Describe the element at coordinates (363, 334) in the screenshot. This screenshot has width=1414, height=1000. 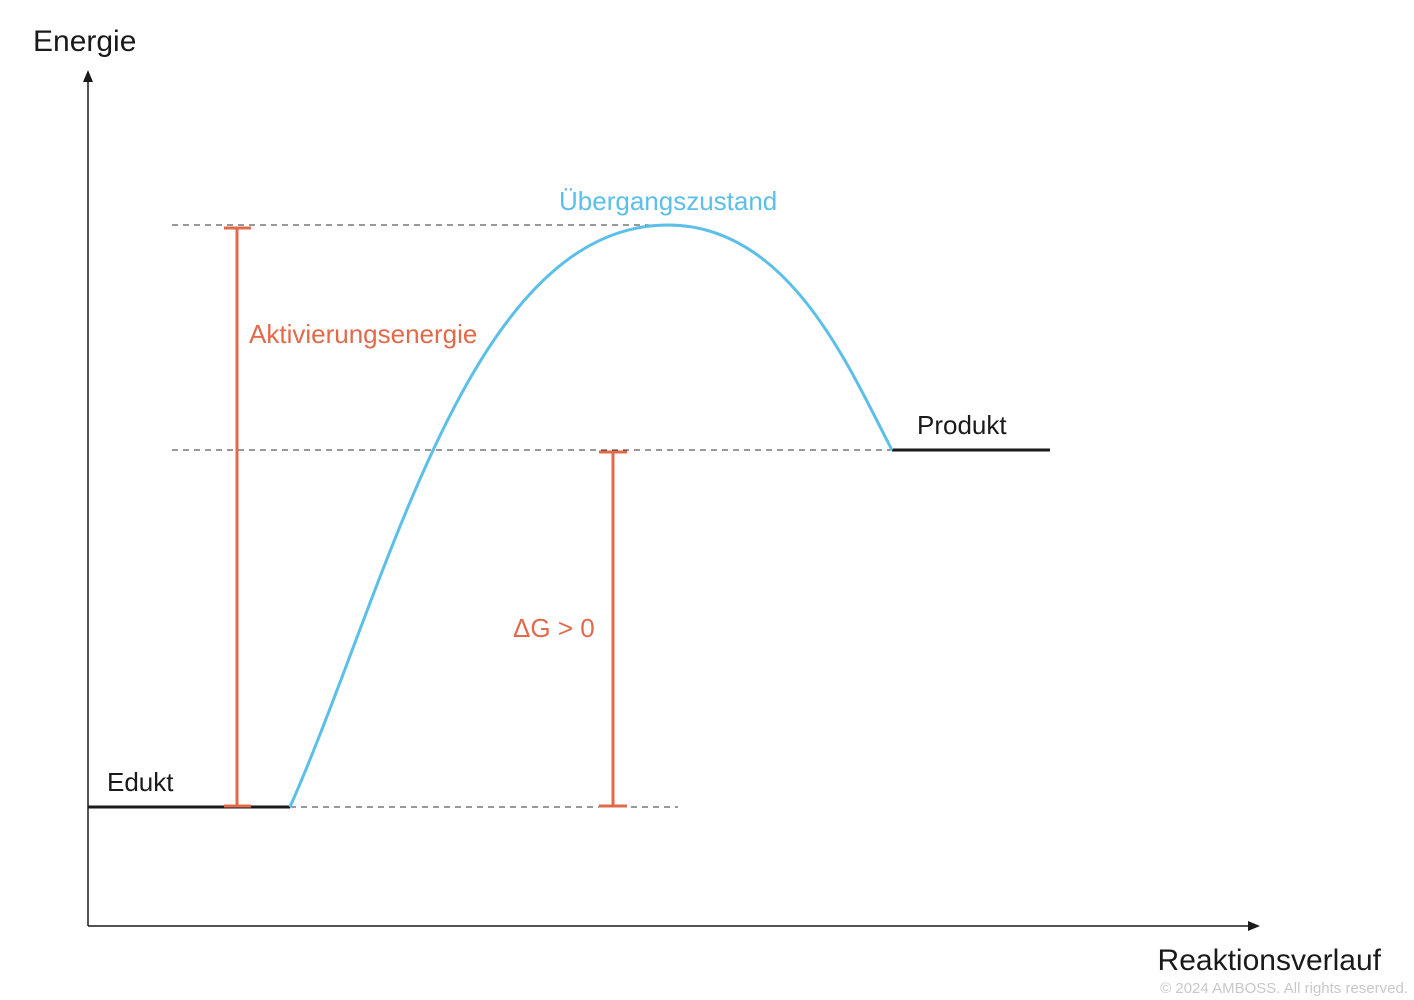
I see `activation-energy-label: Aktivierungsenergie` at that location.